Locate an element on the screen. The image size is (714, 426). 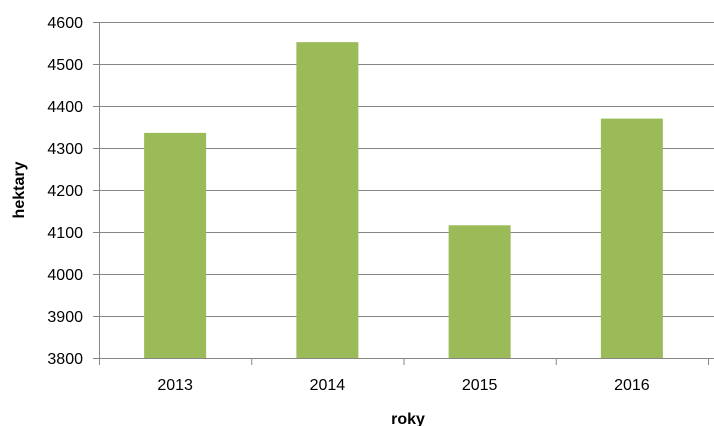
y-tick-label: 4500 is located at coordinates (65, 65).